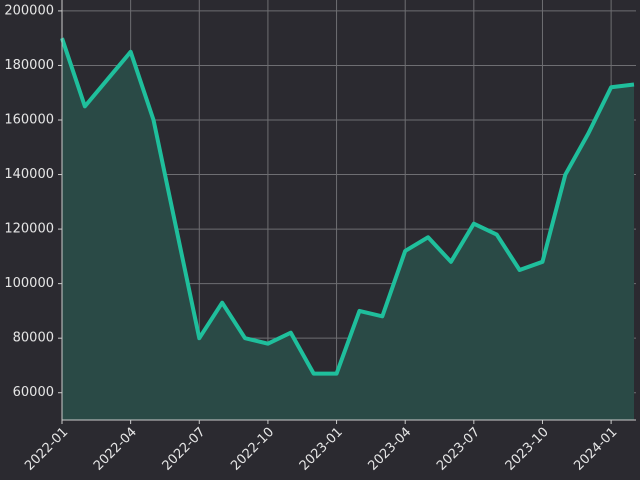 The height and width of the screenshot is (480, 640). Describe the element at coordinates (115, 449) in the screenshot. I see `x-tick-label: 2022-04` at that location.